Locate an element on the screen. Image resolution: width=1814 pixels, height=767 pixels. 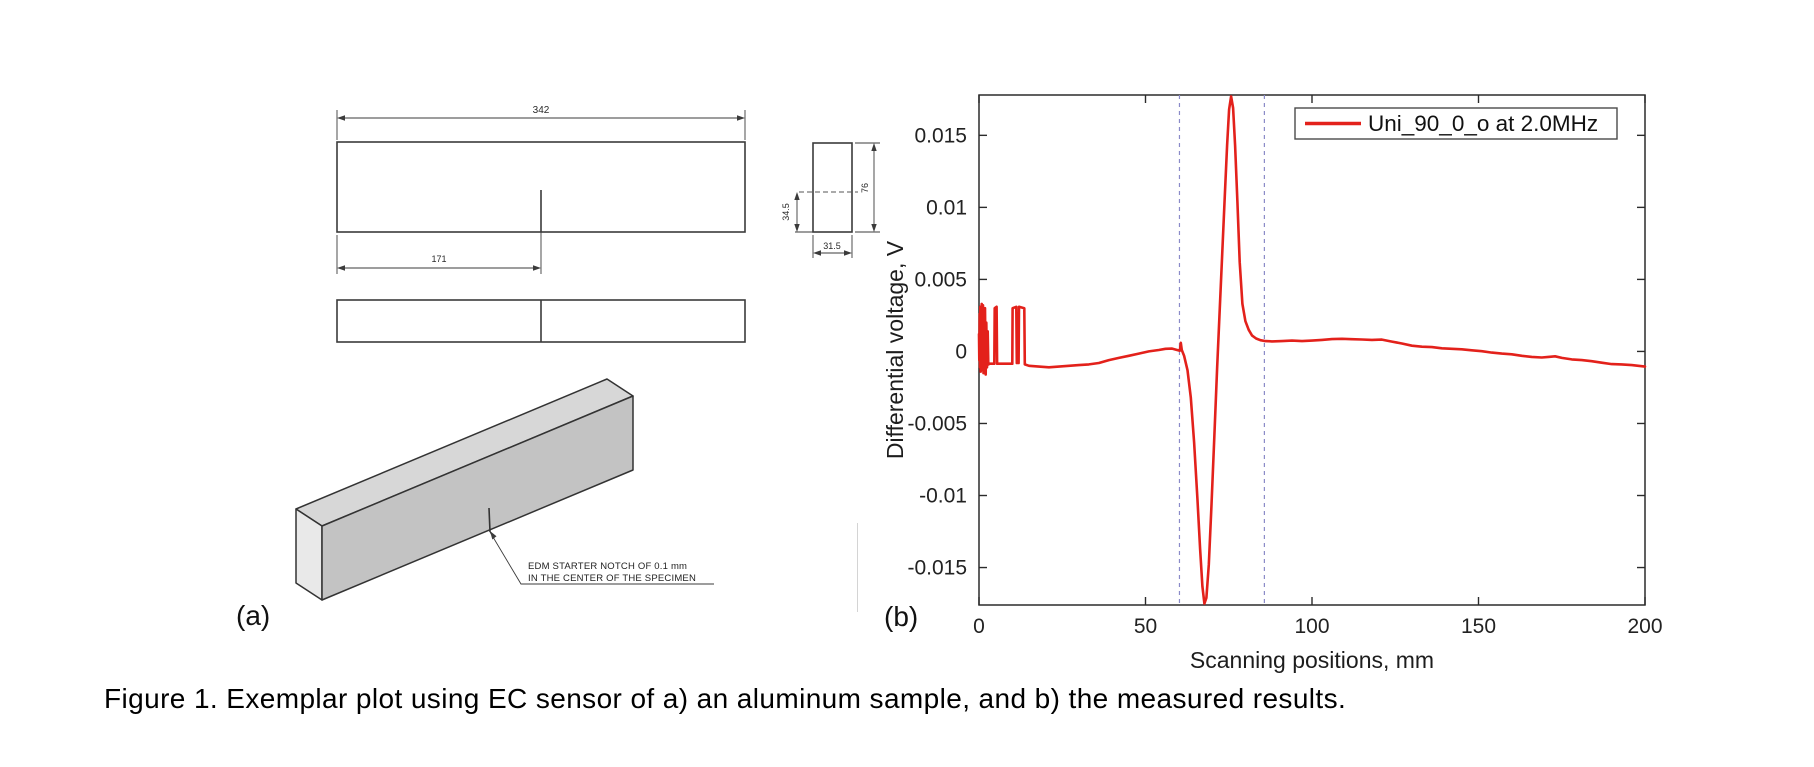
x-tick-label: 200 is located at coordinates (1644, 626).